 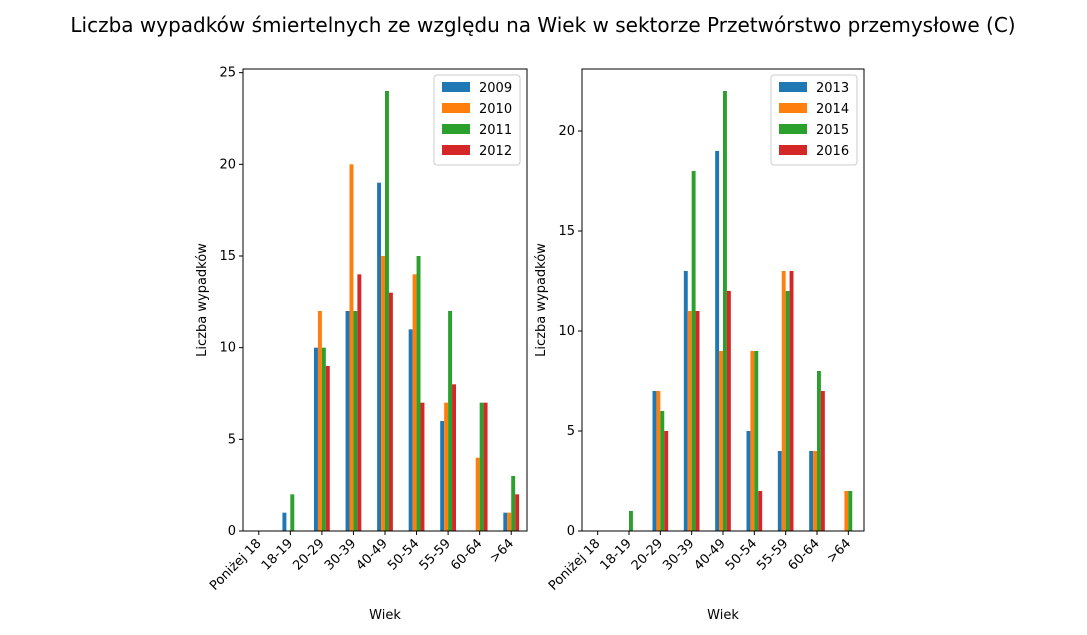 I want to click on legend-label-2012: 2012, so click(x=495, y=151).